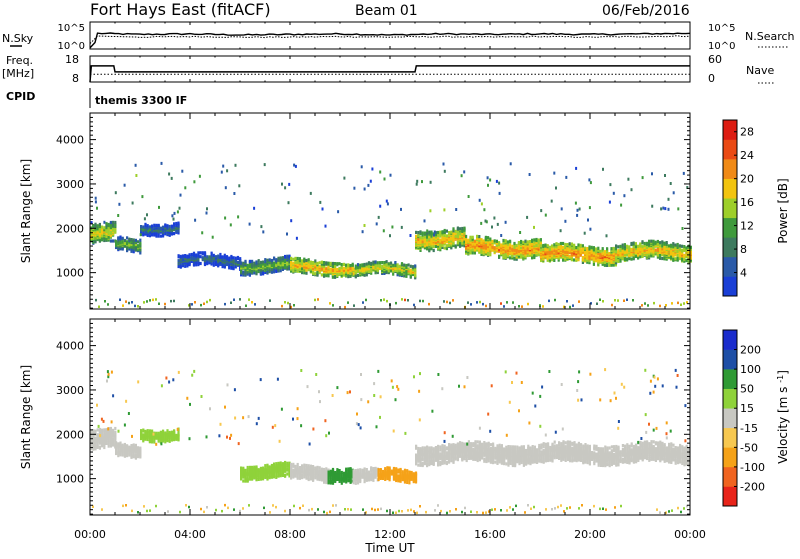 The width and height of the screenshot is (800, 559). Describe the element at coordinates (70, 184) in the screenshot. I see `range-tick-label: 3000` at that location.